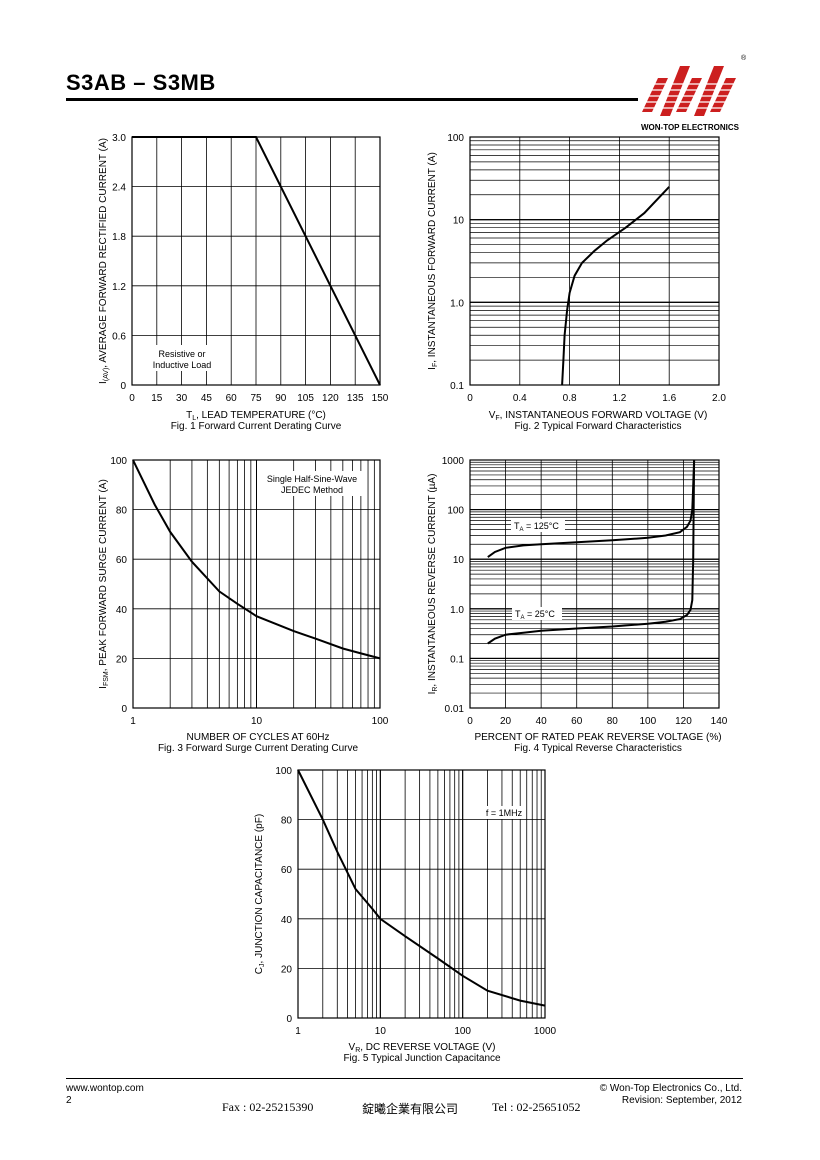 The height and width of the screenshot is (1160, 820). I want to click on fig1-note-bg, so click(182, 358).